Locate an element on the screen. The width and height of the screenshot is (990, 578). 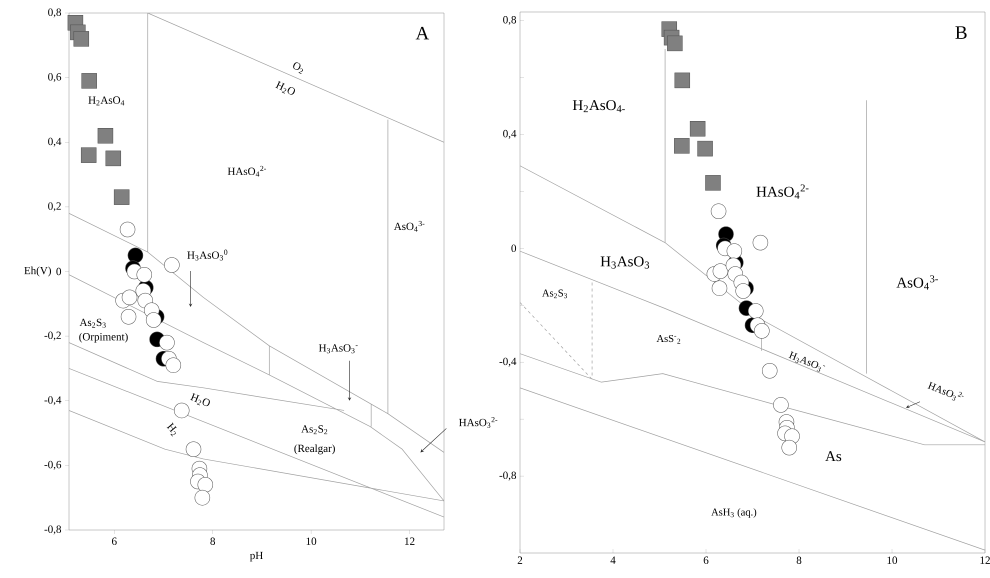
y-tick-label: -0,6 is located at coordinates (53, 465).